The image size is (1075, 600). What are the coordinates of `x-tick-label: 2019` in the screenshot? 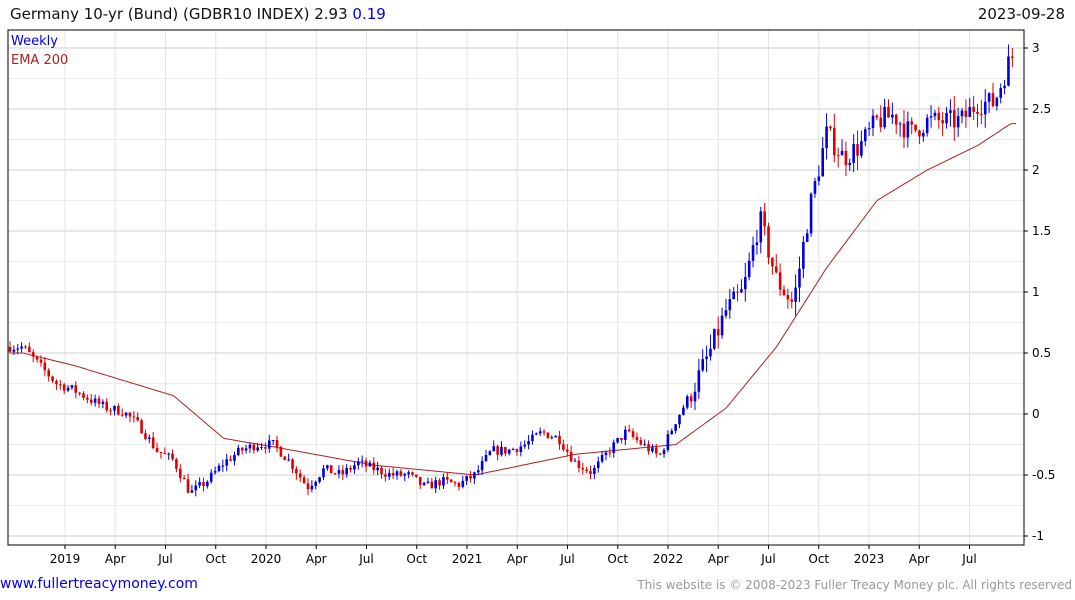 It's located at (65, 559).